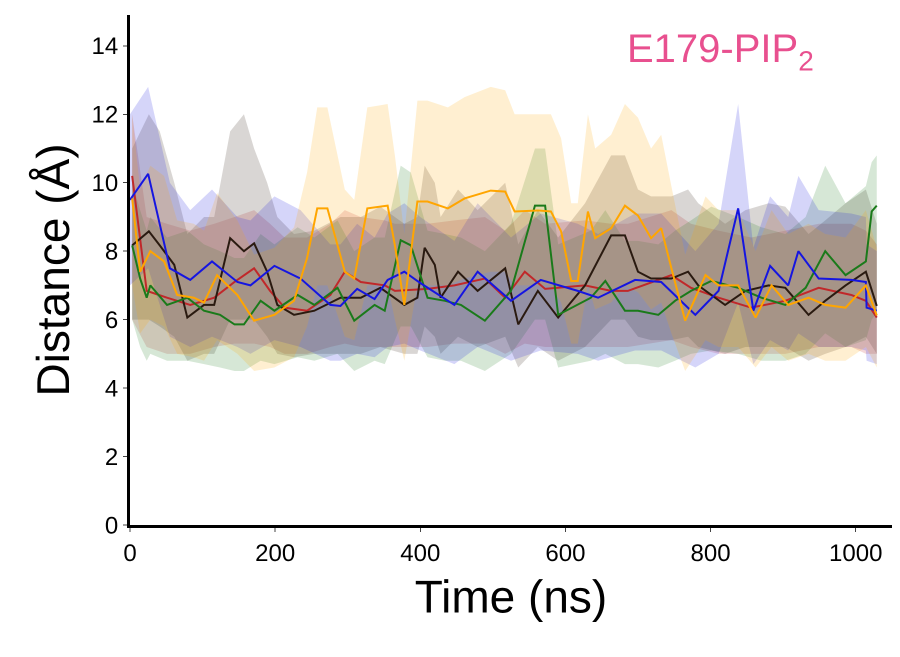  Describe the element at coordinates (420, 553) in the screenshot. I see `x-tick-label: 400` at that location.